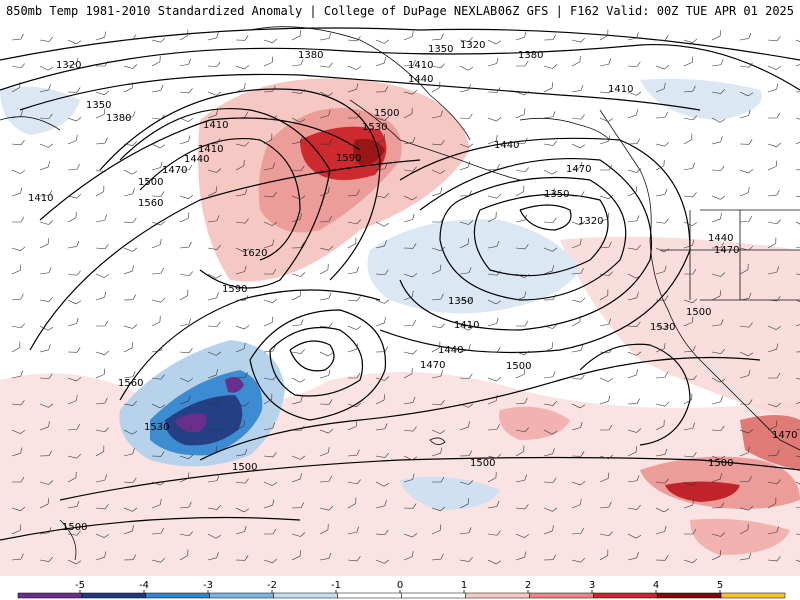 Image resolution: width=800 pixels, height=600 pixels. Describe the element at coordinates (400, 585) in the screenshot. I see `colorbar-tick-label: 0` at that location.